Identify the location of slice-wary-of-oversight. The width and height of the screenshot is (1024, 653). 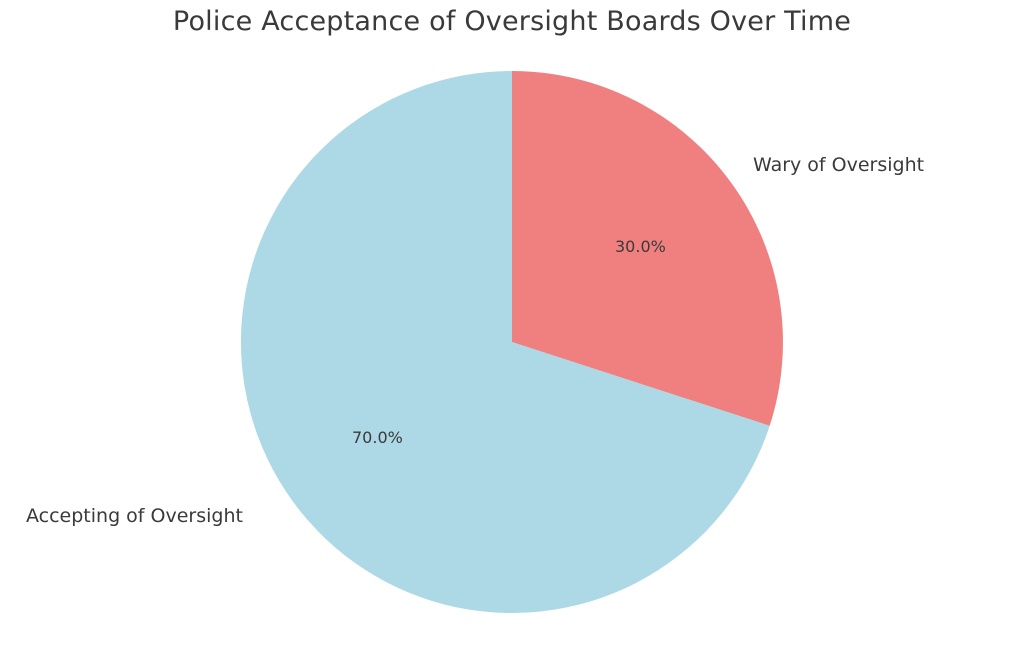
(647, 248).